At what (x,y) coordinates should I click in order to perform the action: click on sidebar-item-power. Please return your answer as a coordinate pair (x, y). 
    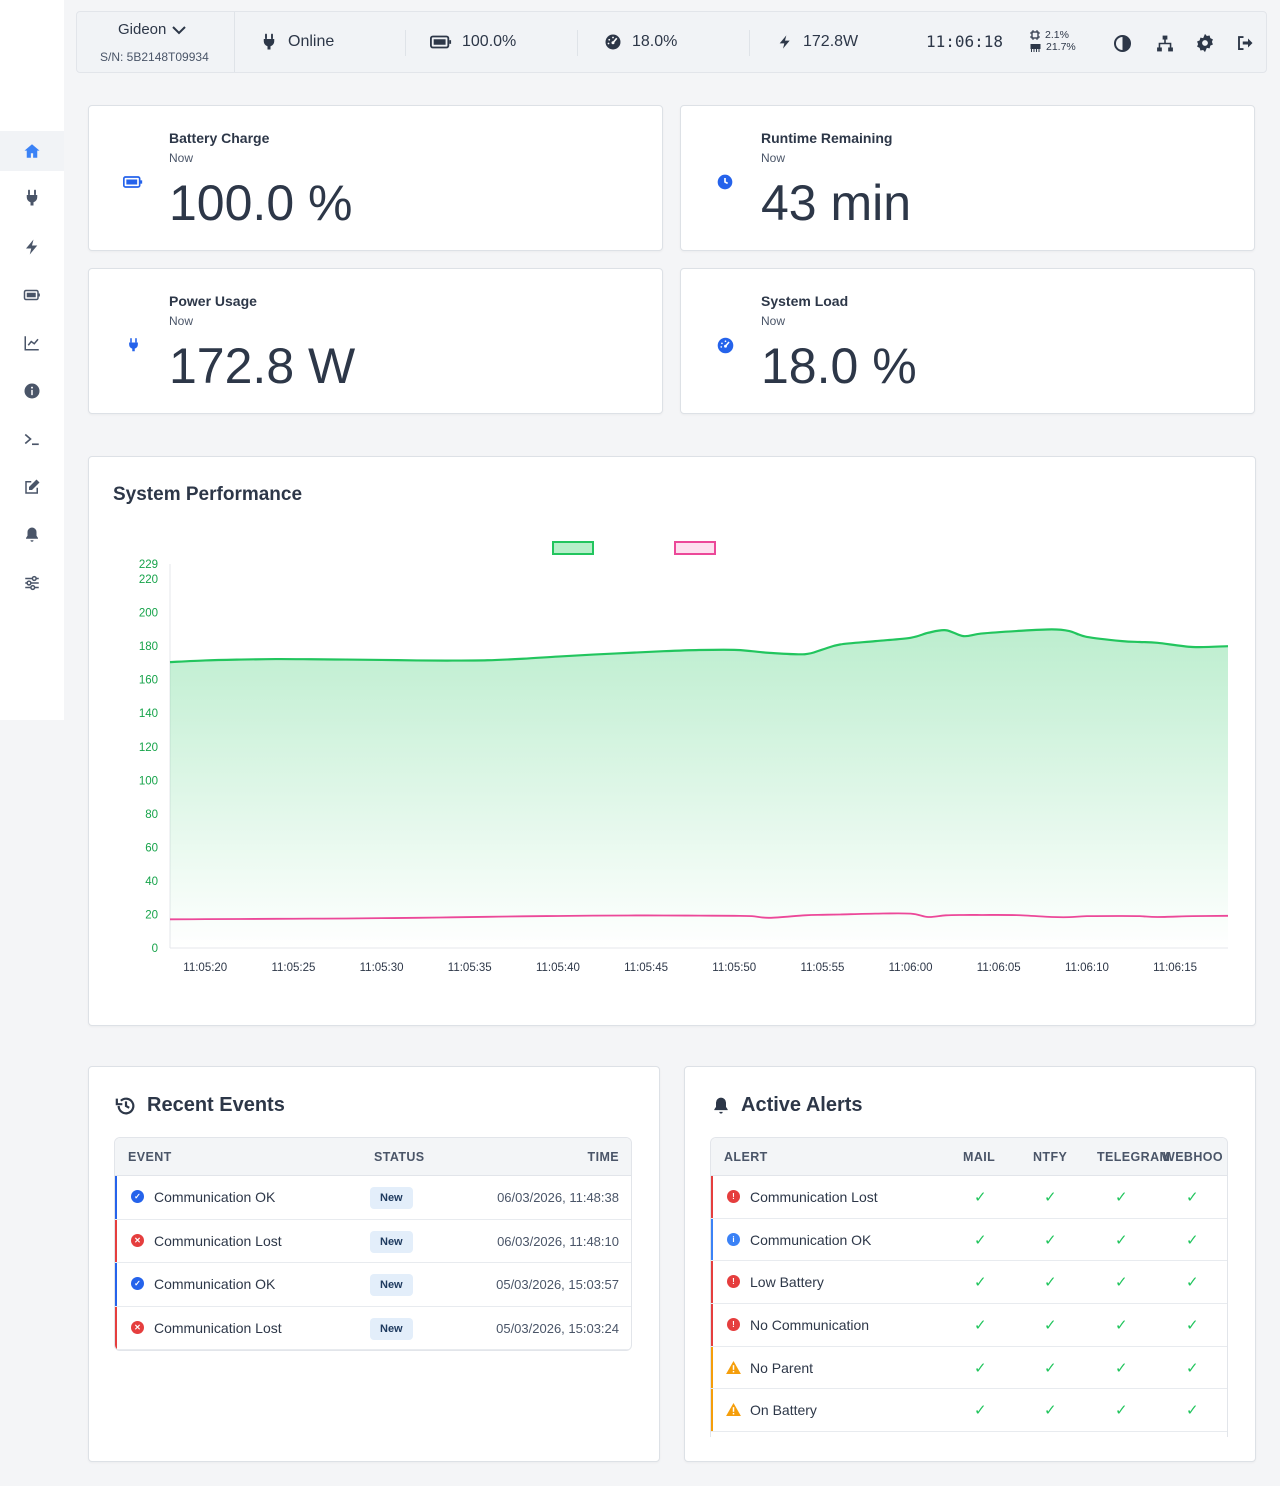
    Looking at the image, I should click on (32, 247).